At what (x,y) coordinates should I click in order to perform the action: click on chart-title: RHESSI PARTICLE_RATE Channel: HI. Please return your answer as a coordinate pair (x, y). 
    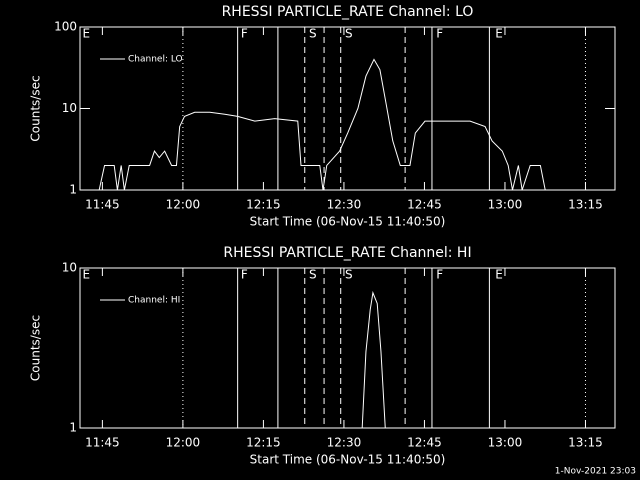
    Looking at the image, I should click on (347, 253).